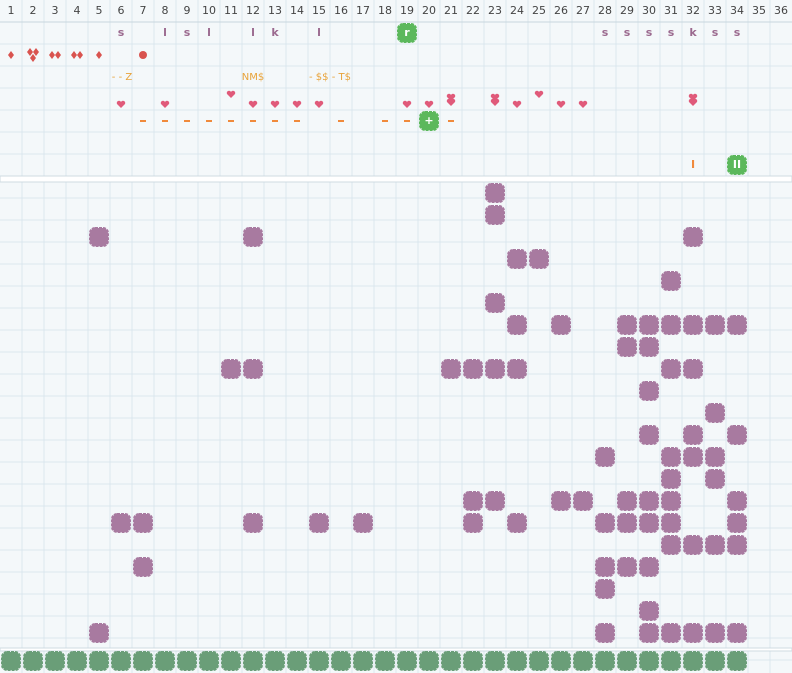 This screenshot has height=673, width=792. I want to click on column-header: 32, so click(693, 10).